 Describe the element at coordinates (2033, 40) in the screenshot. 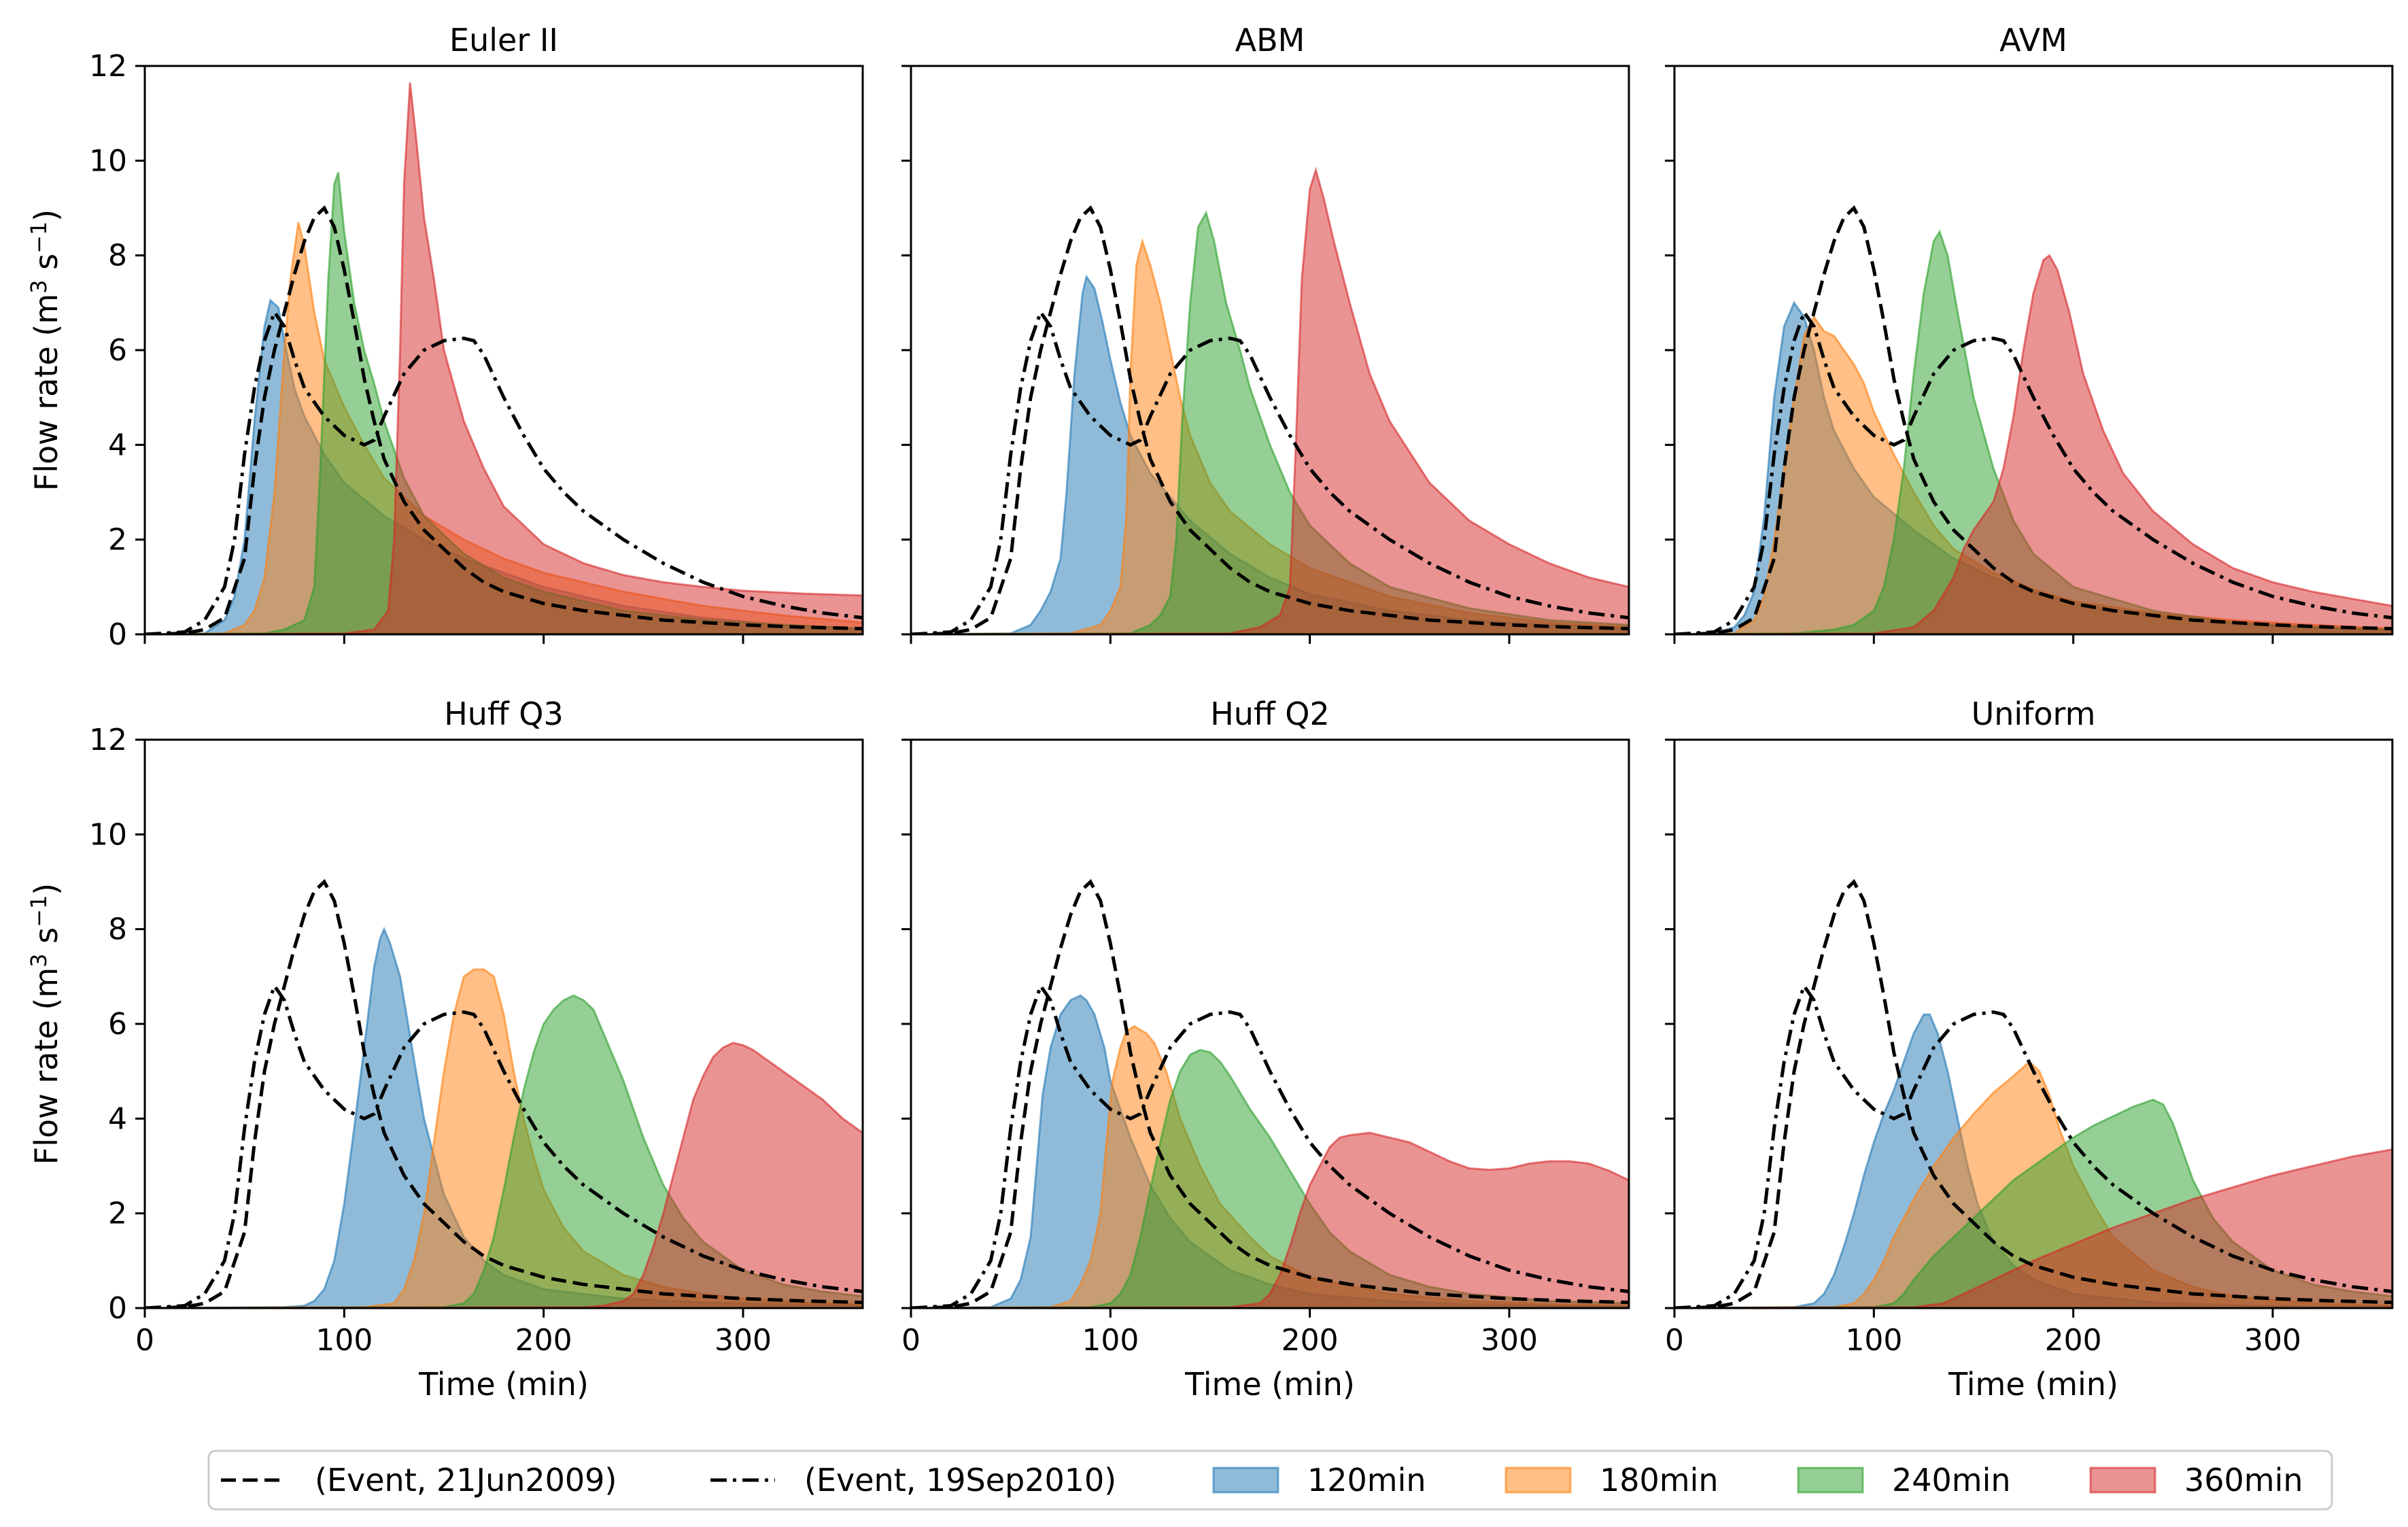

I see `subplot-title: AVM` at that location.